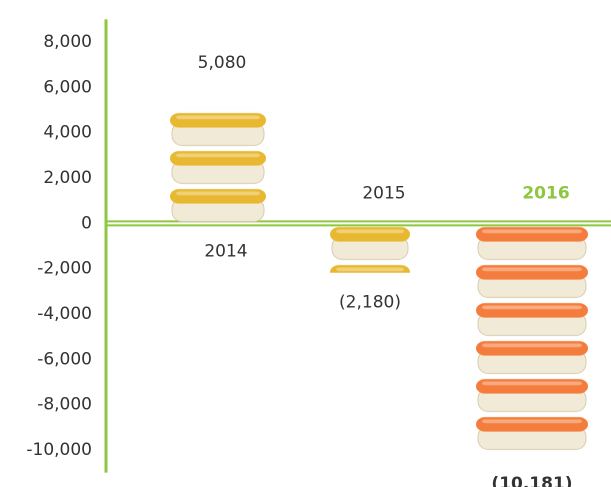  I want to click on value-label: (2,180), so click(370, 303).